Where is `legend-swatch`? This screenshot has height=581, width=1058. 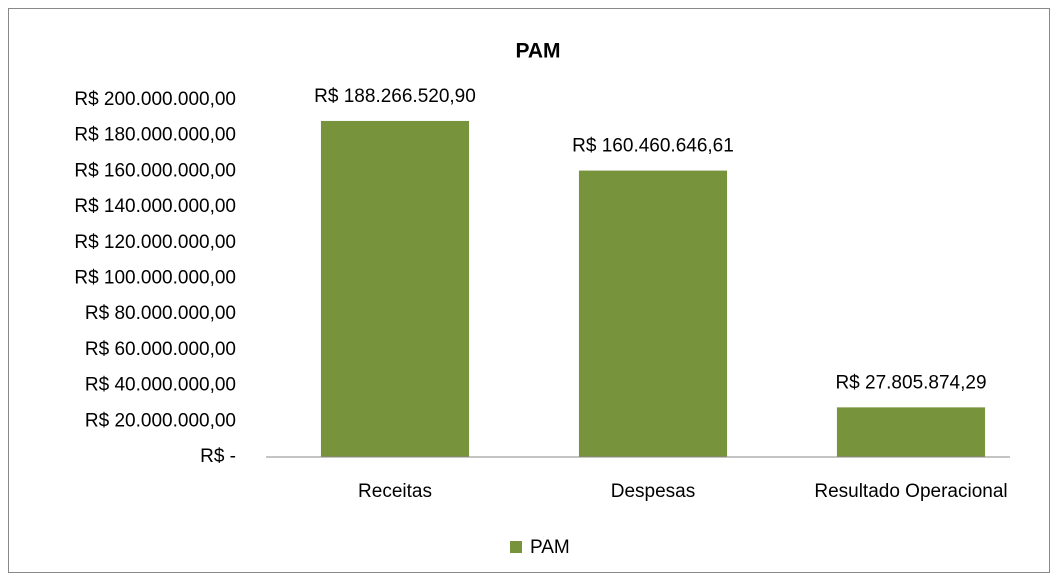 legend-swatch is located at coordinates (516, 547).